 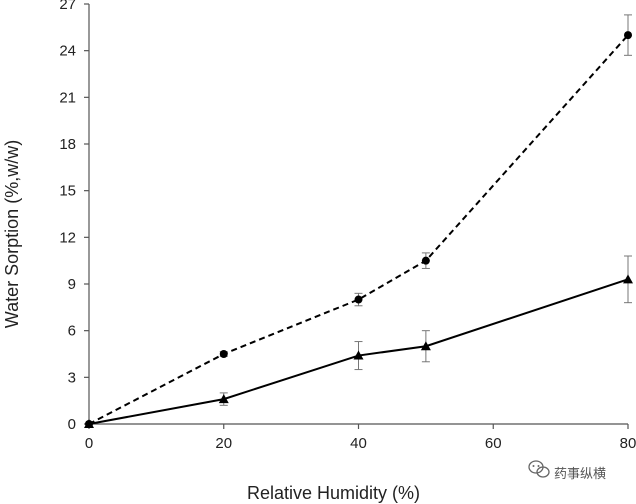 I want to click on y-tick-label: 15, so click(x=67, y=191).